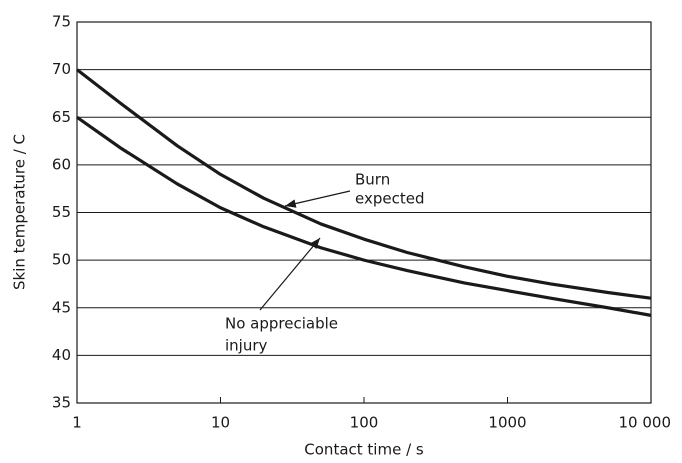 The height and width of the screenshot is (463, 682). Describe the element at coordinates (364, 450) in the screenshot. I see `x-axis-label: Contact time / s` at that location.